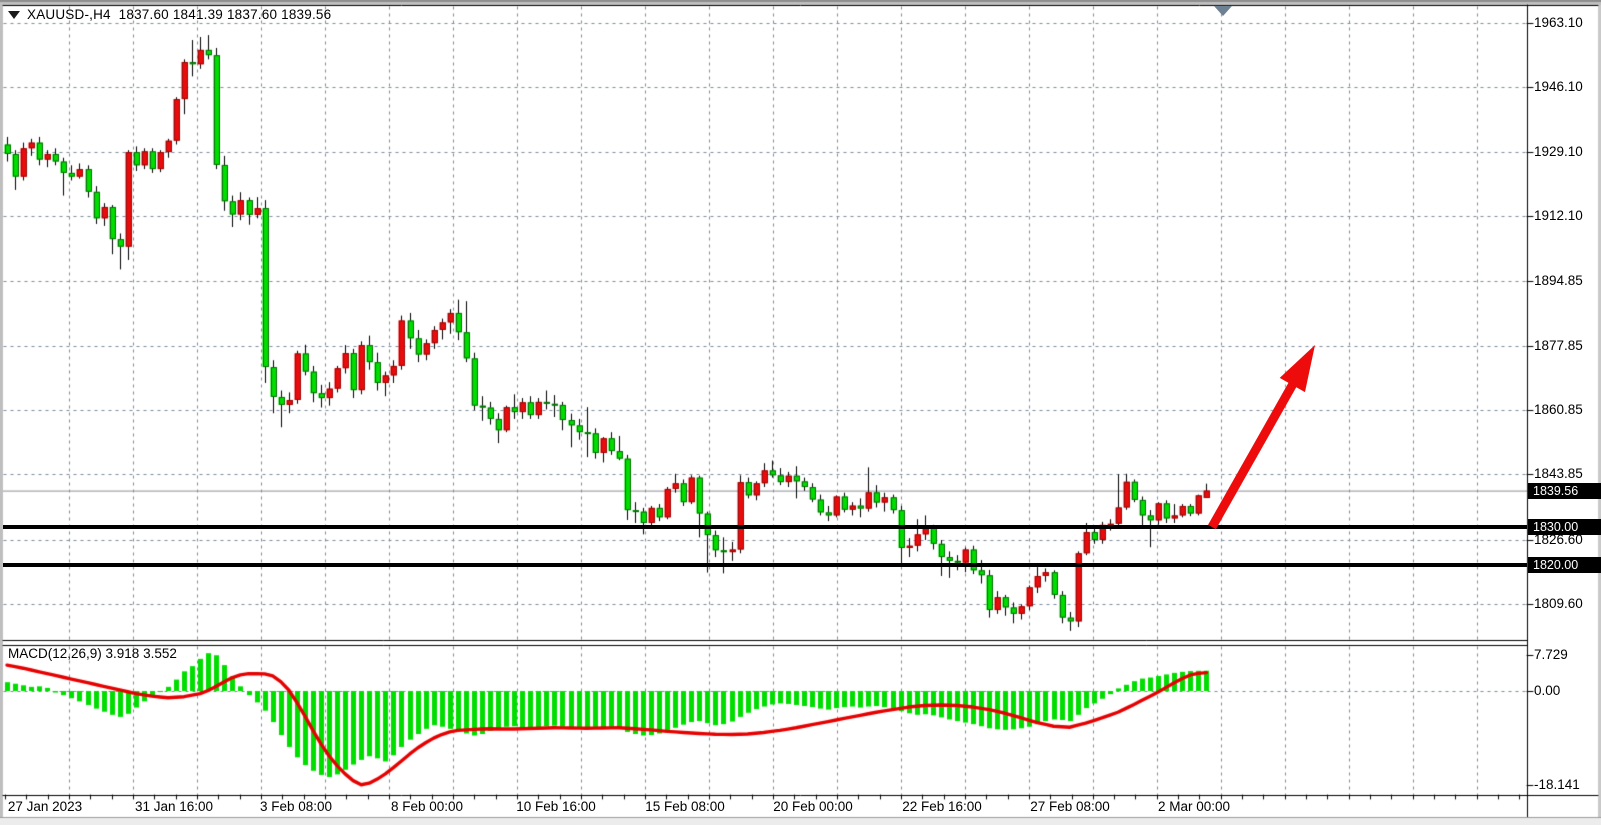  What do you see at coordinates (556, 806) in the screenshot?
I see `time-axis-label: 10 Feb 16:00` at bounding box center [556, 806].